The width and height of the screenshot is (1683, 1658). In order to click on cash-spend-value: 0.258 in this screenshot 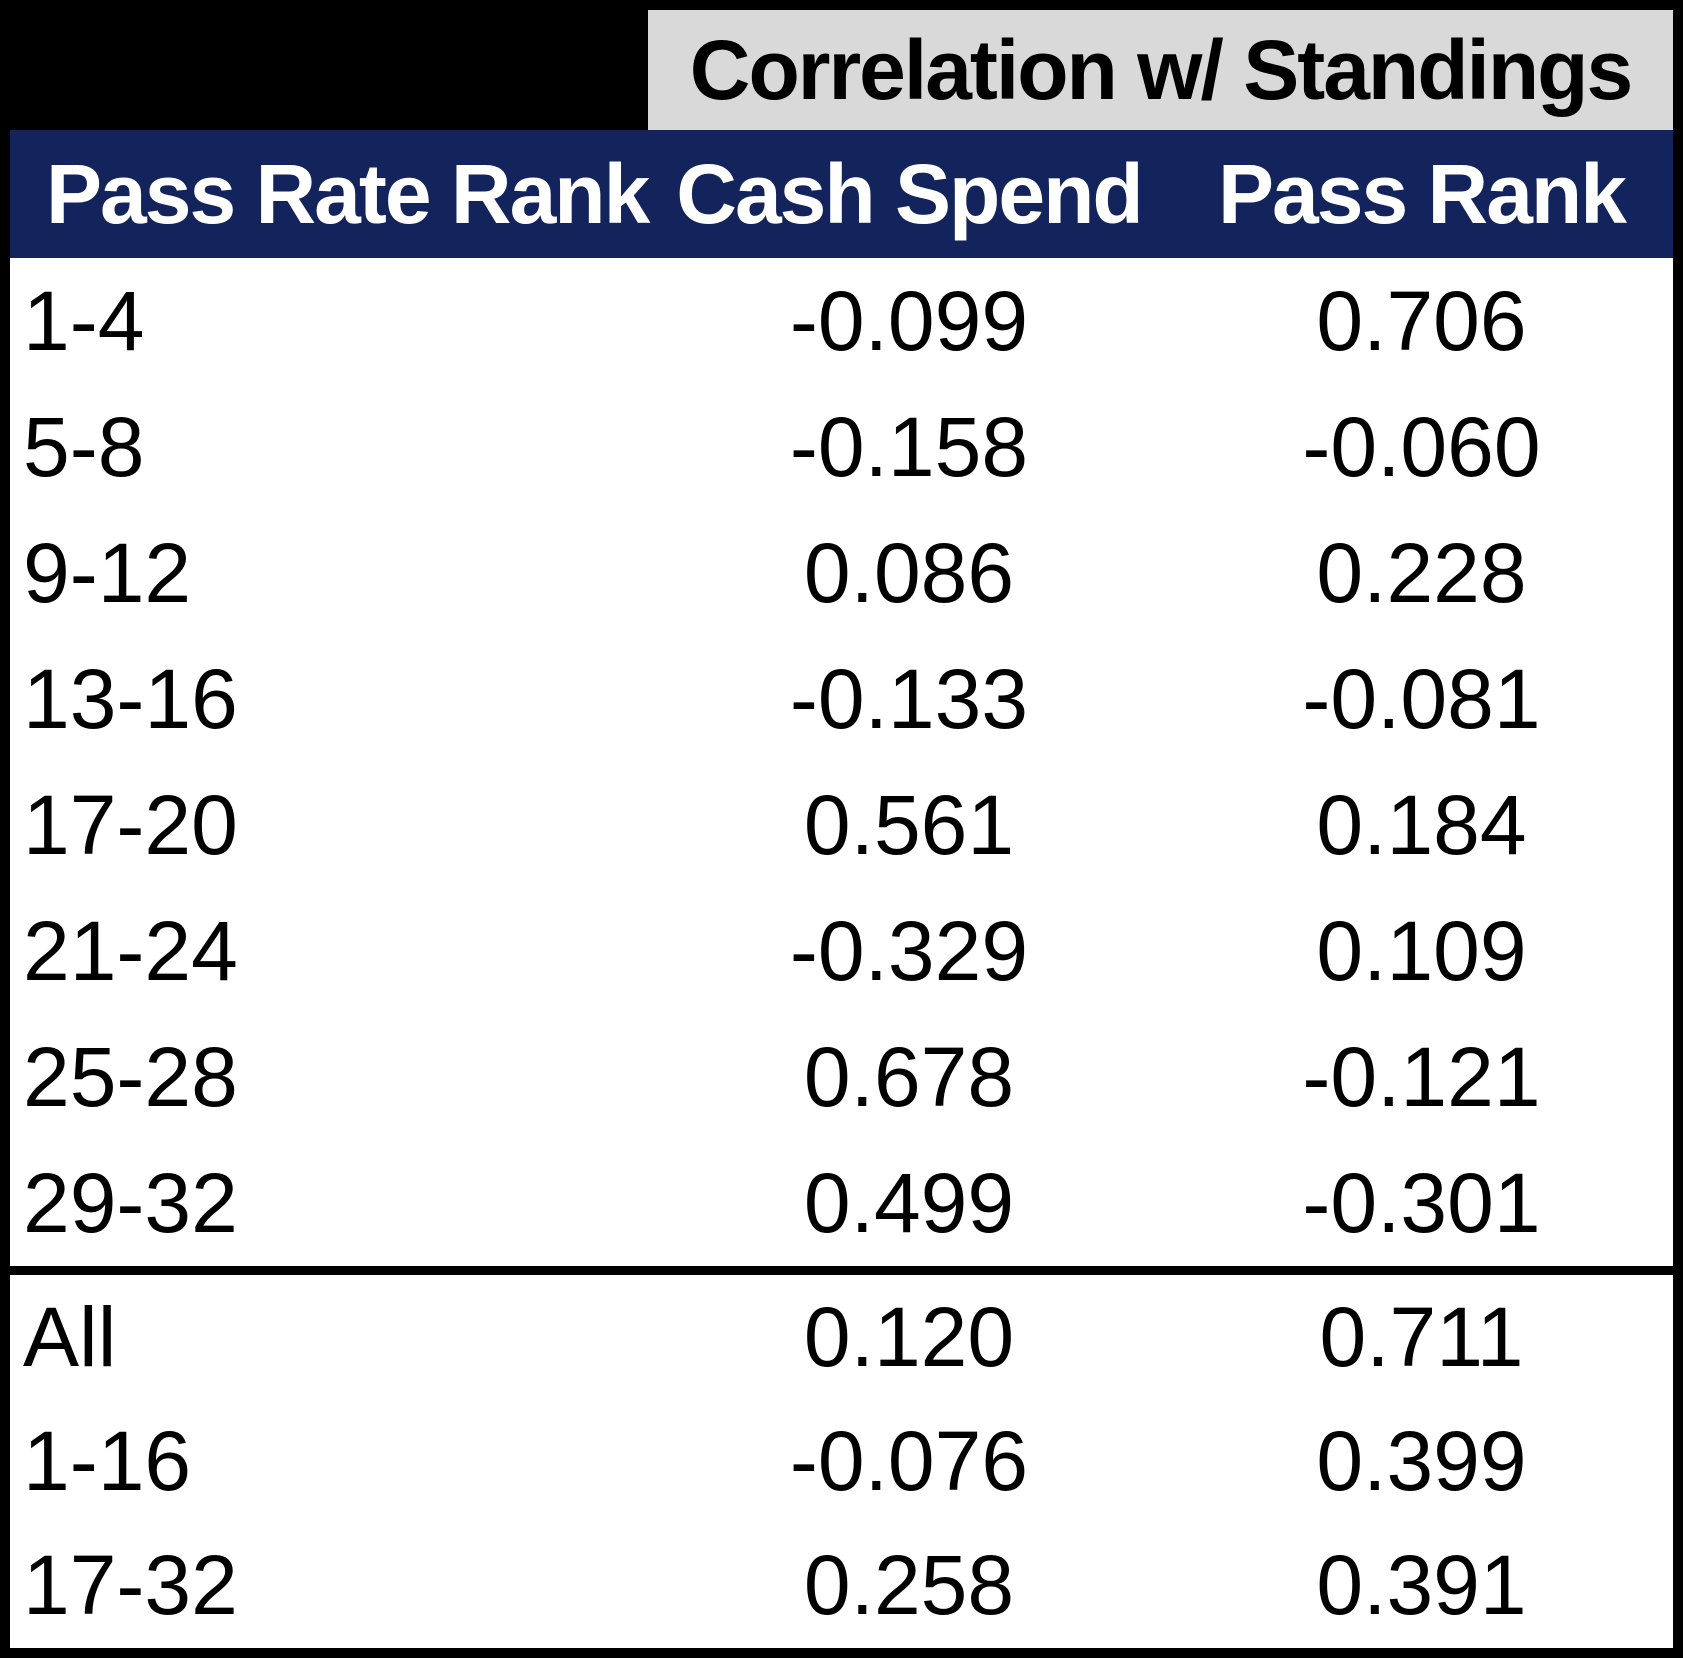, I will do `click(909, 1584)`.